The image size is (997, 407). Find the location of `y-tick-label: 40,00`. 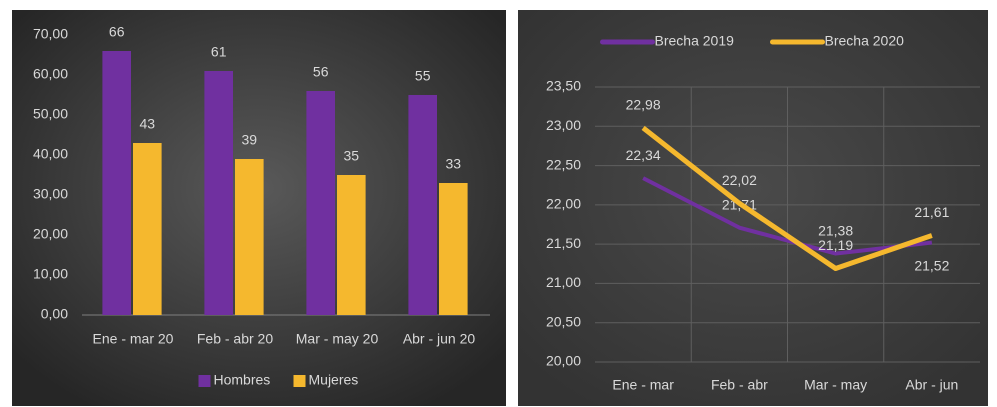

y-tick-label: 40,00 is located at coordinates (50, 154).